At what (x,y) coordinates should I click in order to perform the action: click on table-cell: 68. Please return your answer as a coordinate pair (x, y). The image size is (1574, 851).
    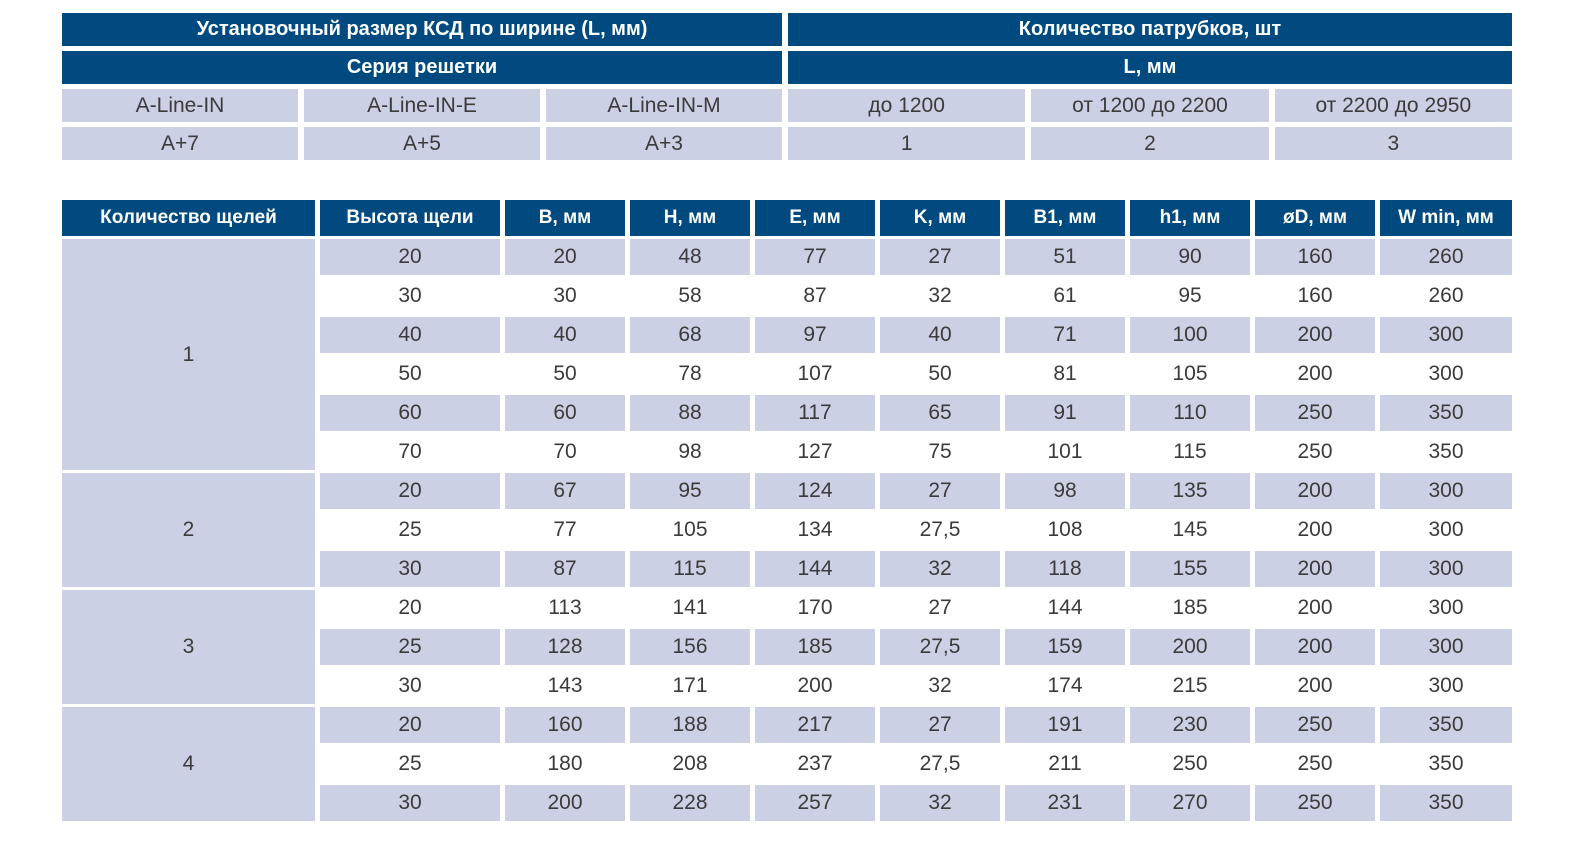
    Looking at the image, I should click on (690, 335).